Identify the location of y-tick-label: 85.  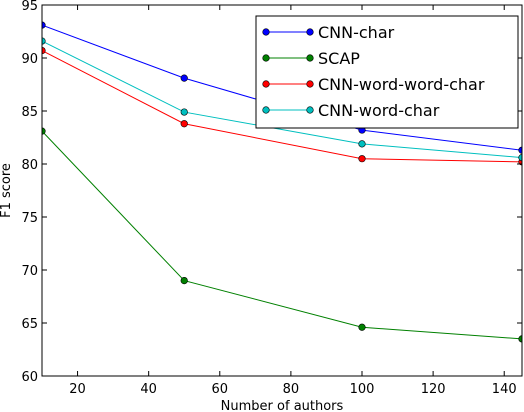
(29, 112).